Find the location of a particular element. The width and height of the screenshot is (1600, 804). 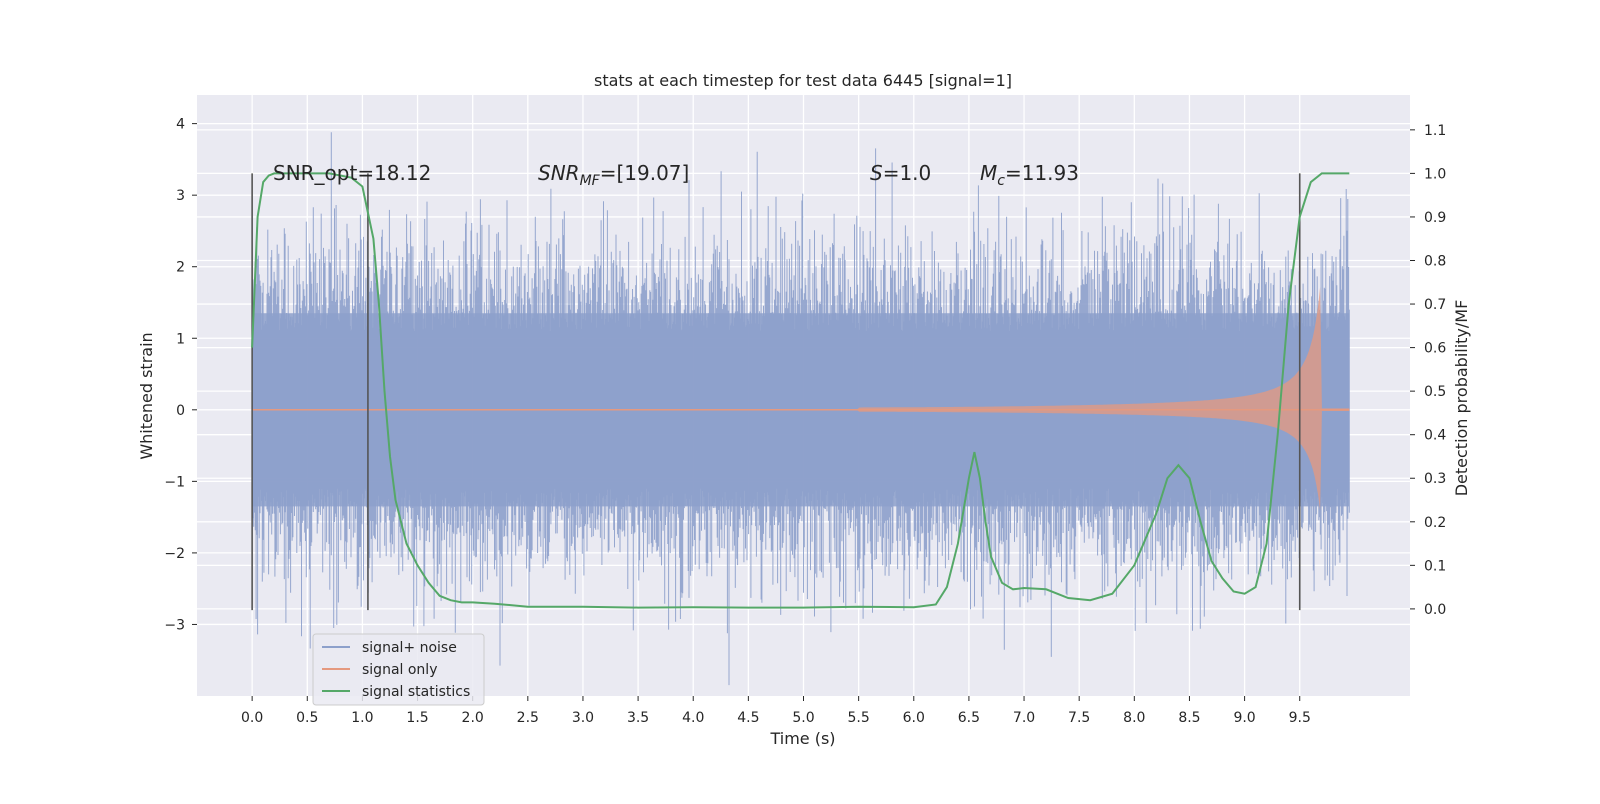

y-right-tick-label: 0.7 is located at coordinates (1435, 305).